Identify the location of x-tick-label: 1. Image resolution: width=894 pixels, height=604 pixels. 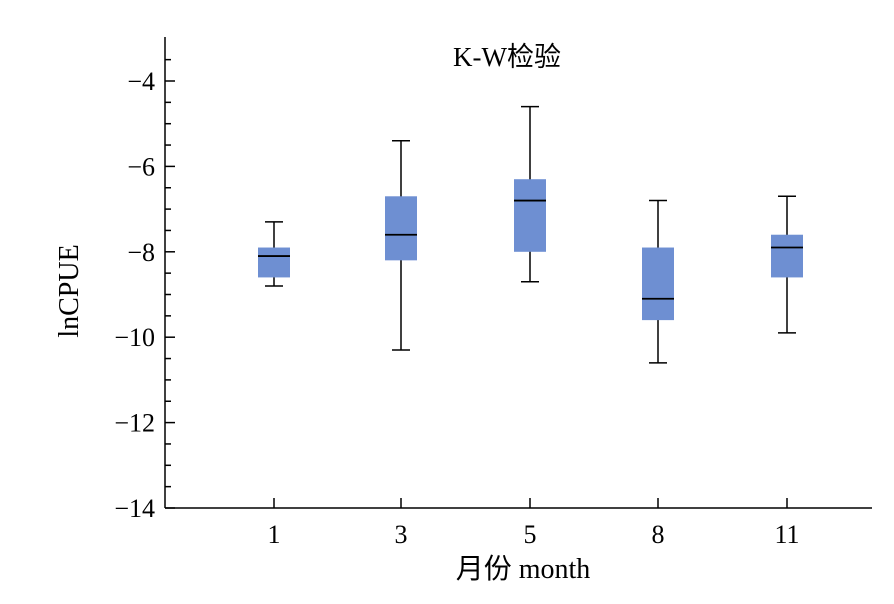
(274, 534).